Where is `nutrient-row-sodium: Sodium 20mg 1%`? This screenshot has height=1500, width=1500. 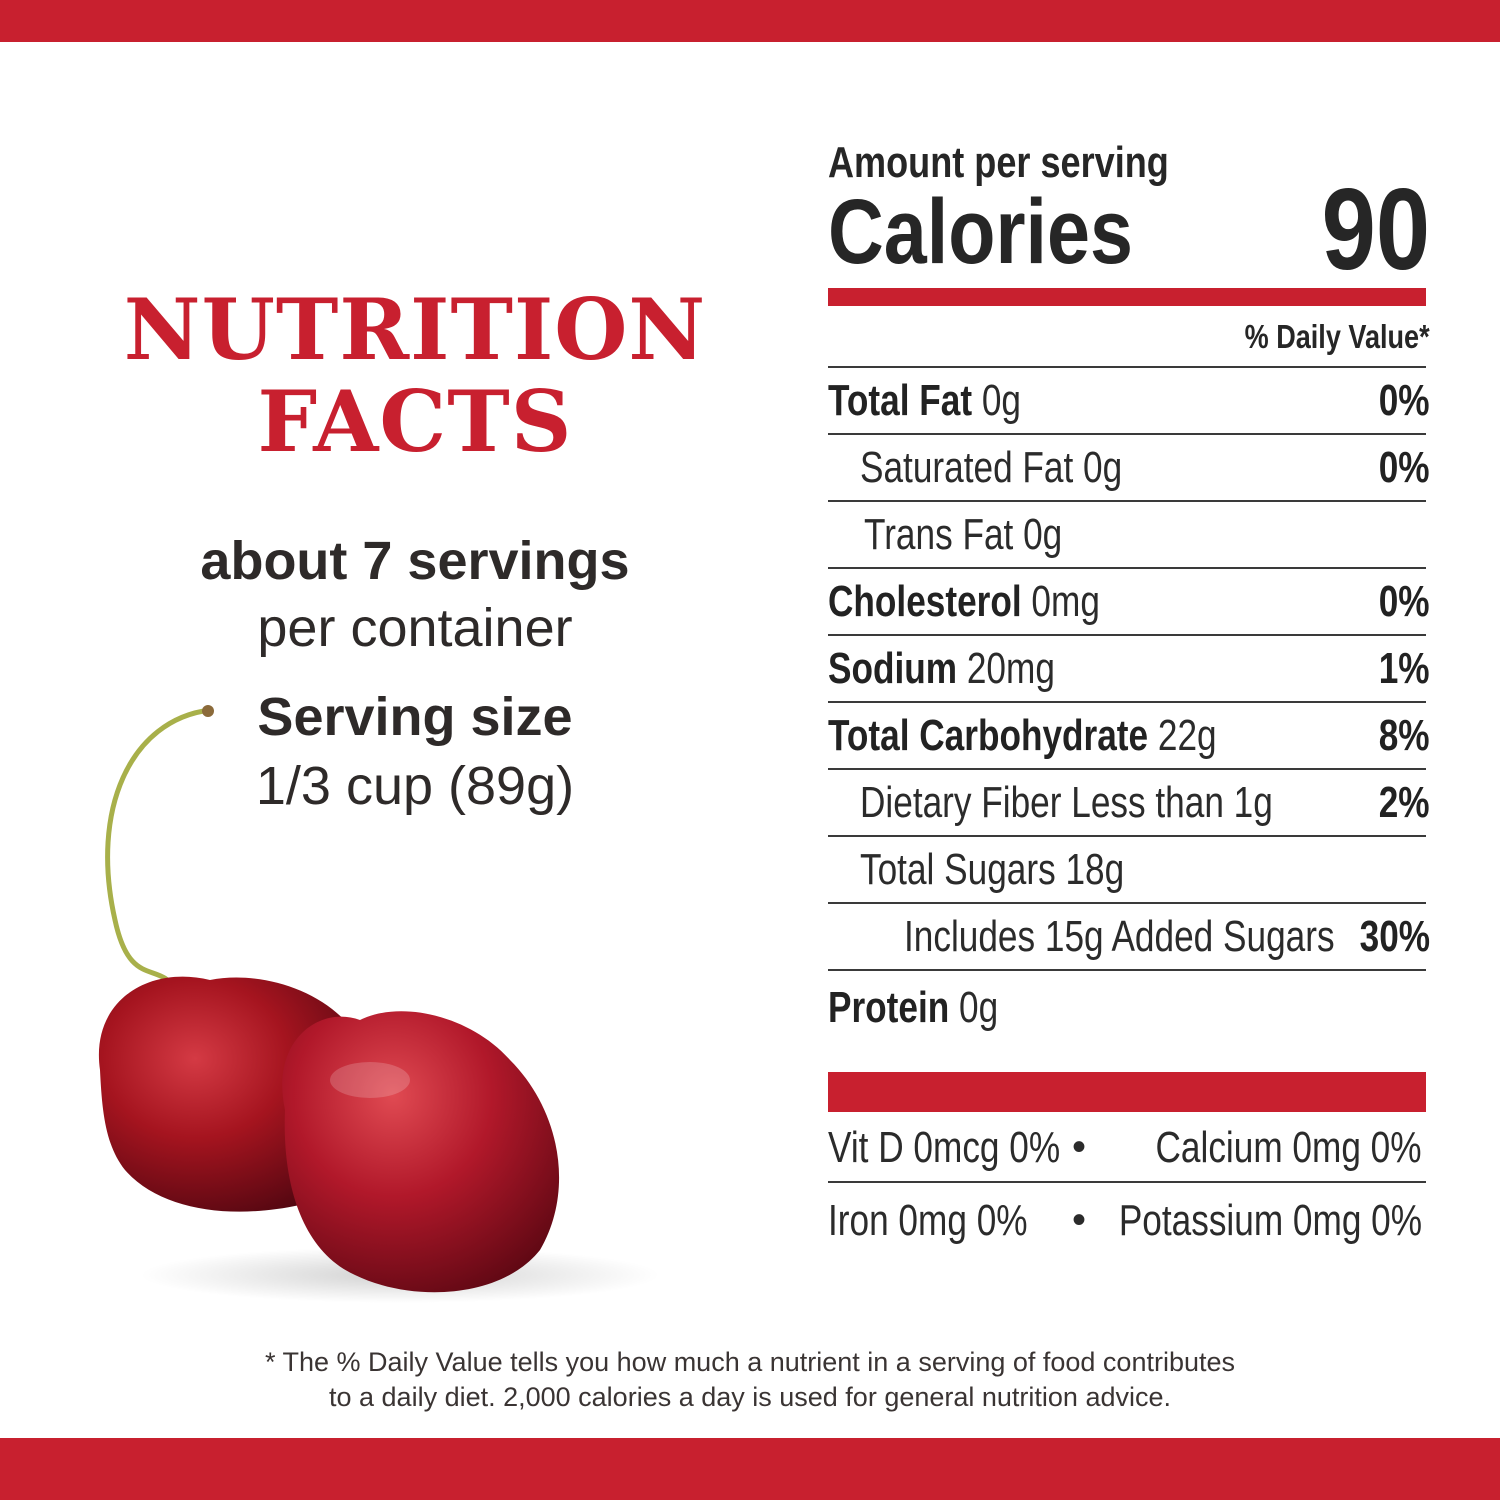 nutrient-row-sodium: Sodium 20mg 1% is located at coordinates (1129, 667).